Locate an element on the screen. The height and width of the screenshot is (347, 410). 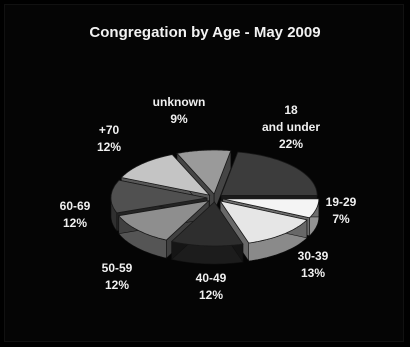
slice-label-text: 30-39 is located at coordinates (313, 256).